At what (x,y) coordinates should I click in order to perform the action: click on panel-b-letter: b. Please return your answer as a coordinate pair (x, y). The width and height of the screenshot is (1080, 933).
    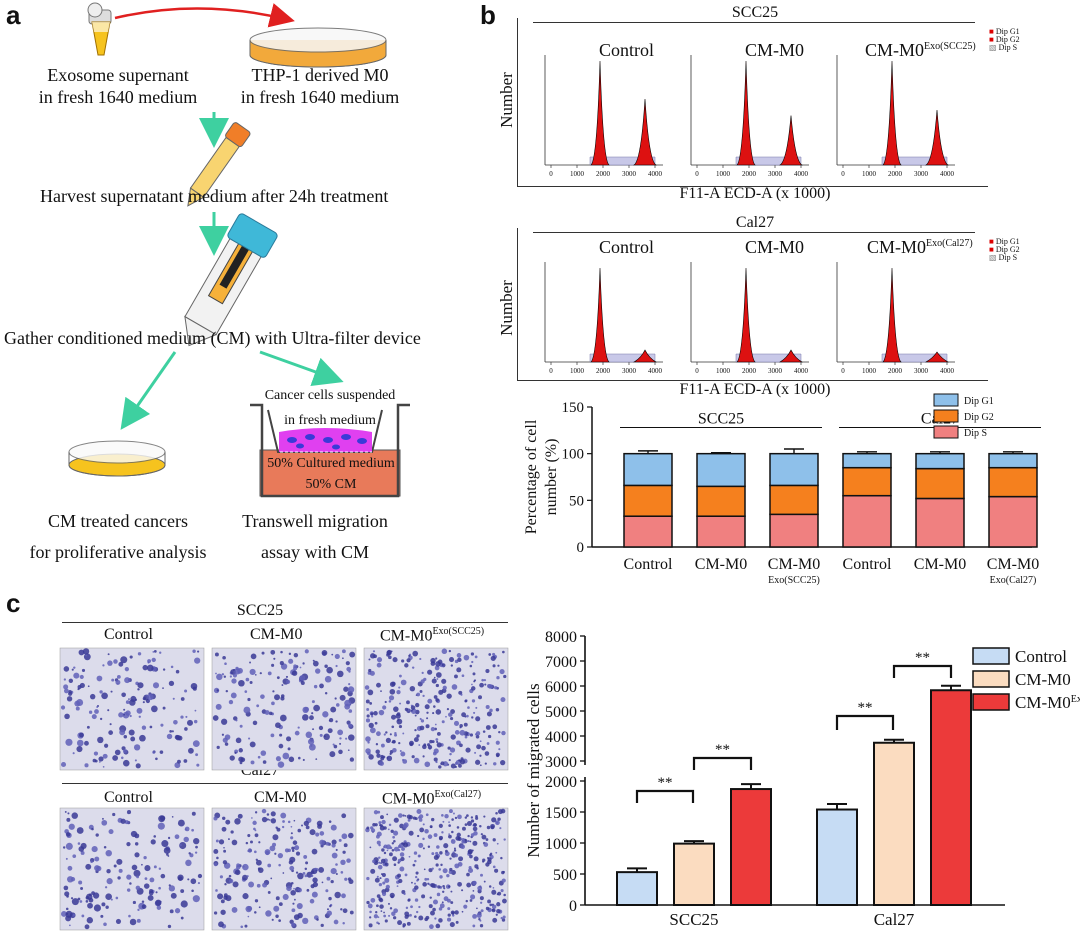
    Looking at the image, I should click on (488, 15).